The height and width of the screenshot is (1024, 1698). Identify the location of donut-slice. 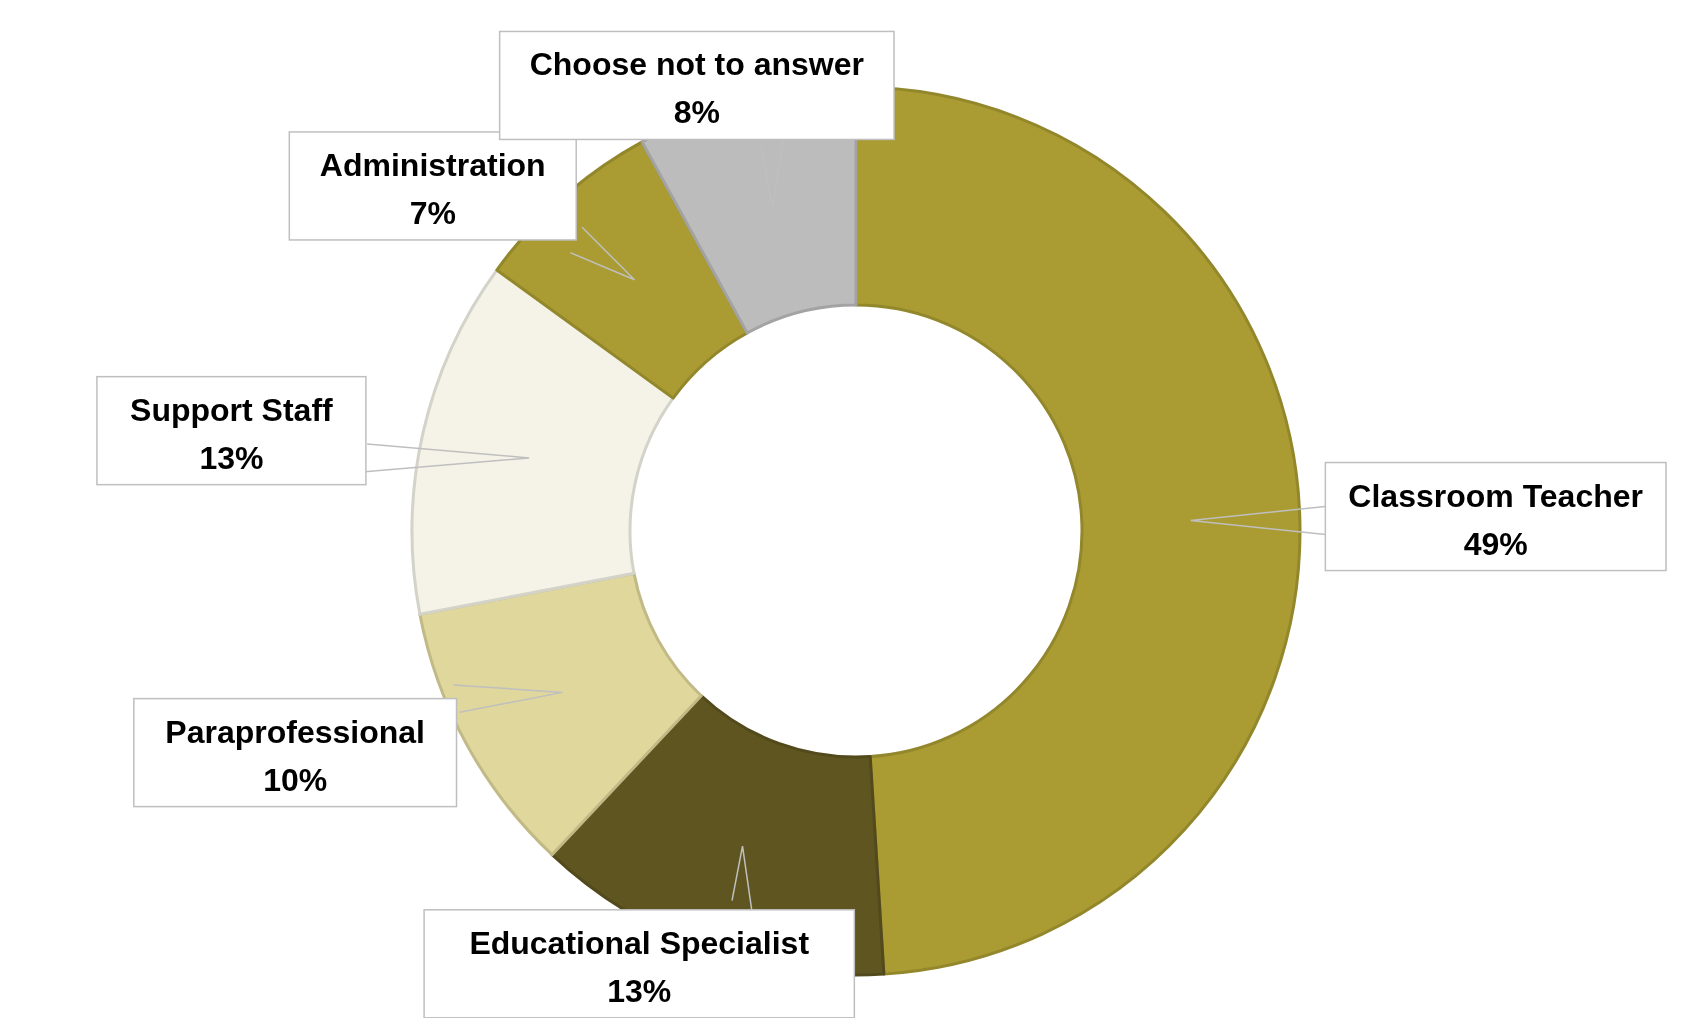
(542, 442).